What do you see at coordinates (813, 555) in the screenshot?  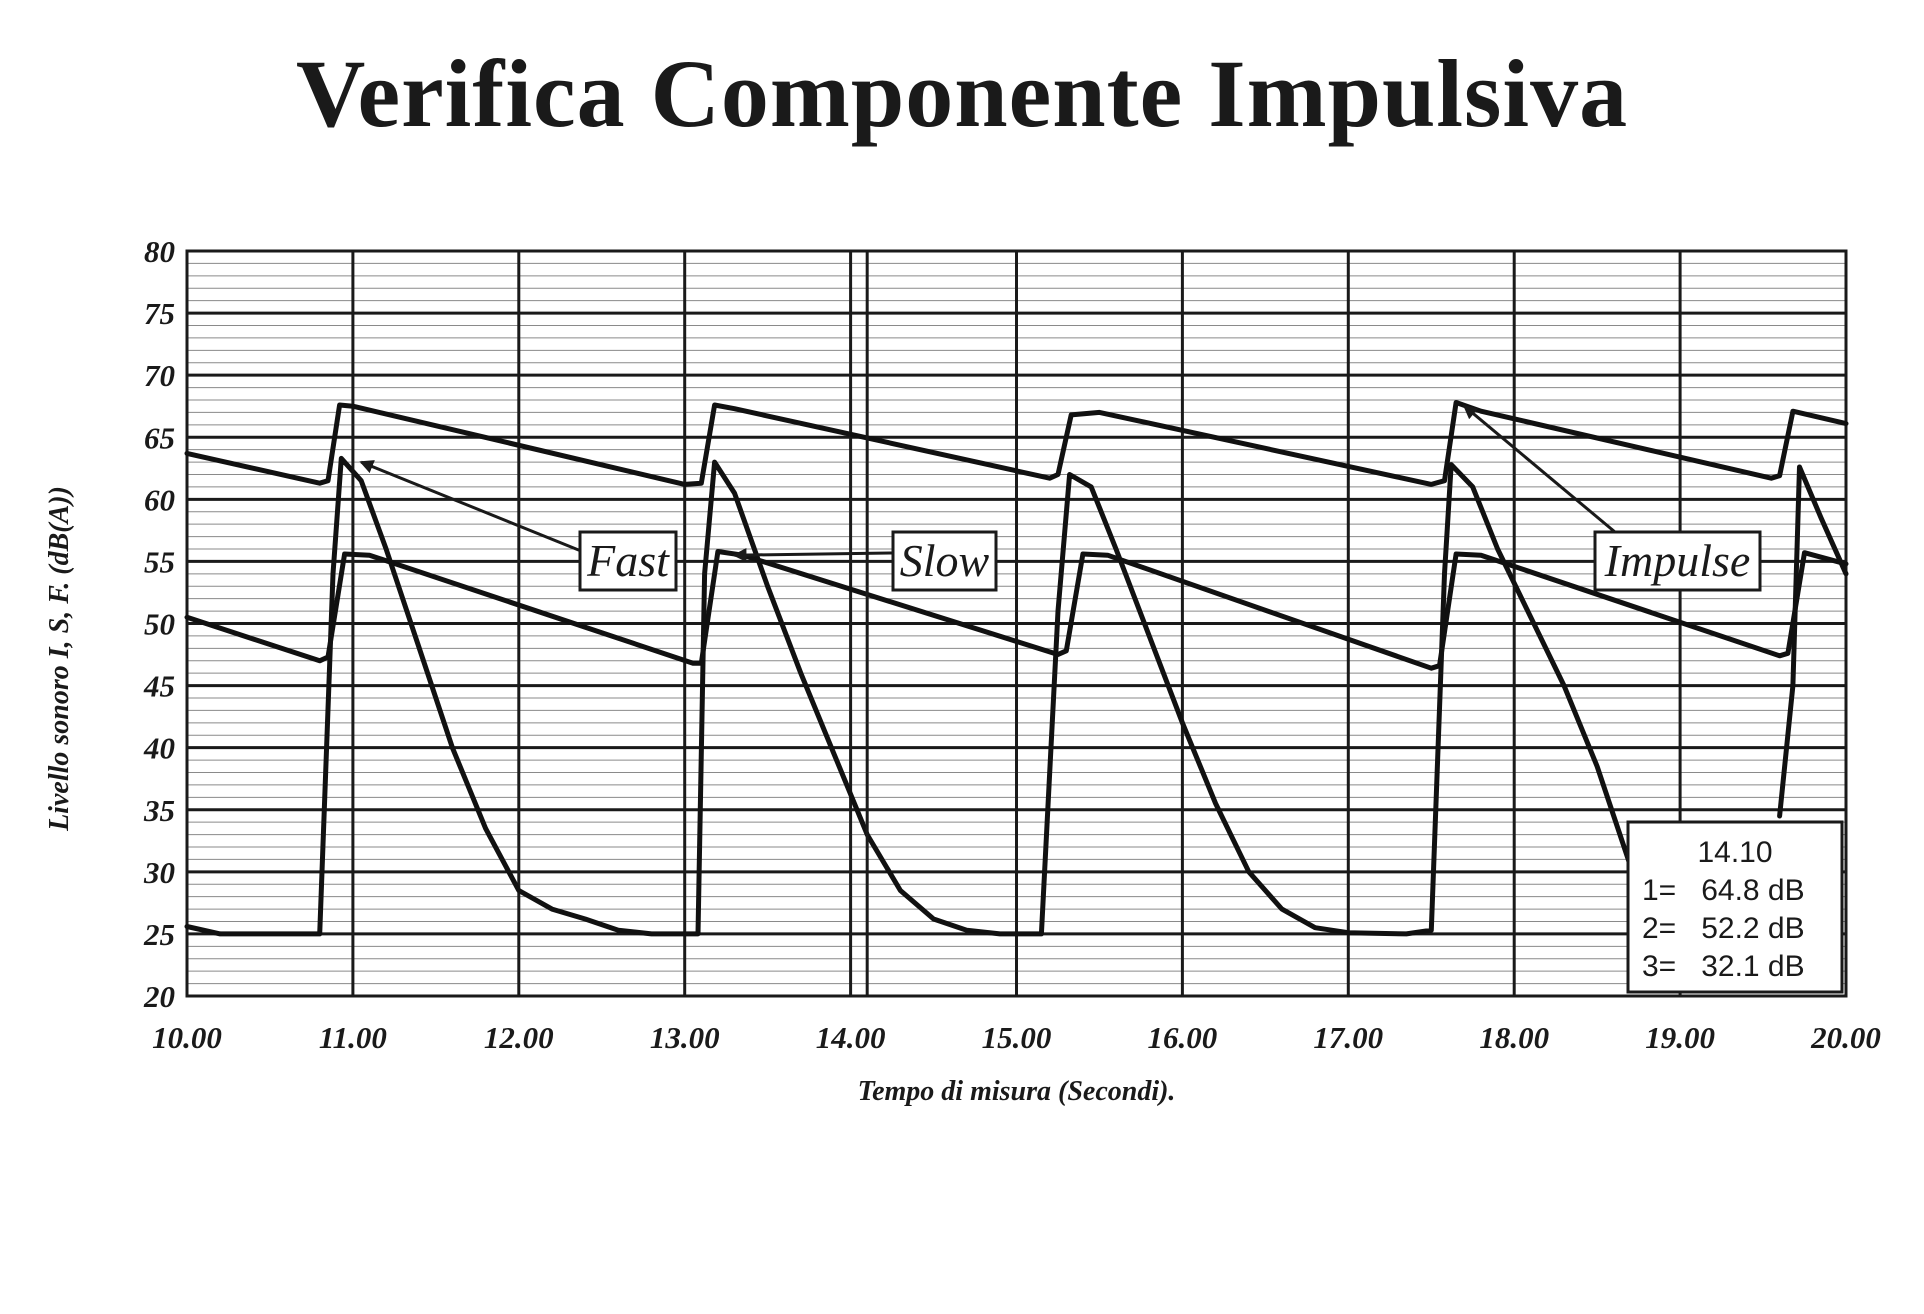 I see `callout-arrow-slow` at bounding box center [813, 555].